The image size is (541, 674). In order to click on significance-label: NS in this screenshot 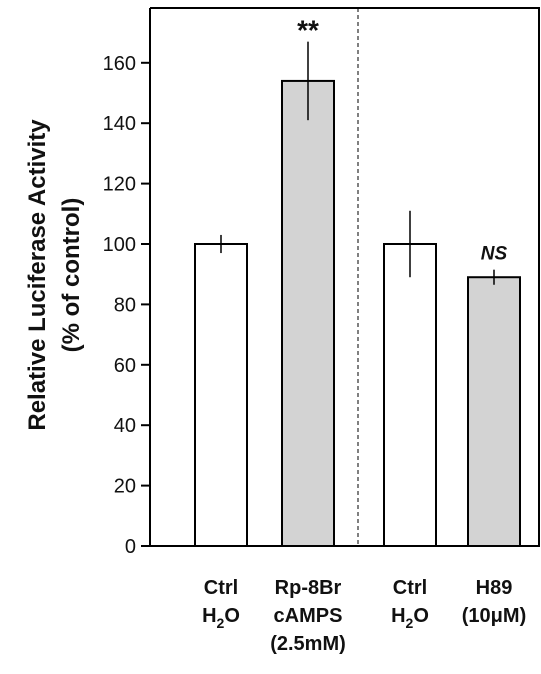, I will do `click(494, 254)`.